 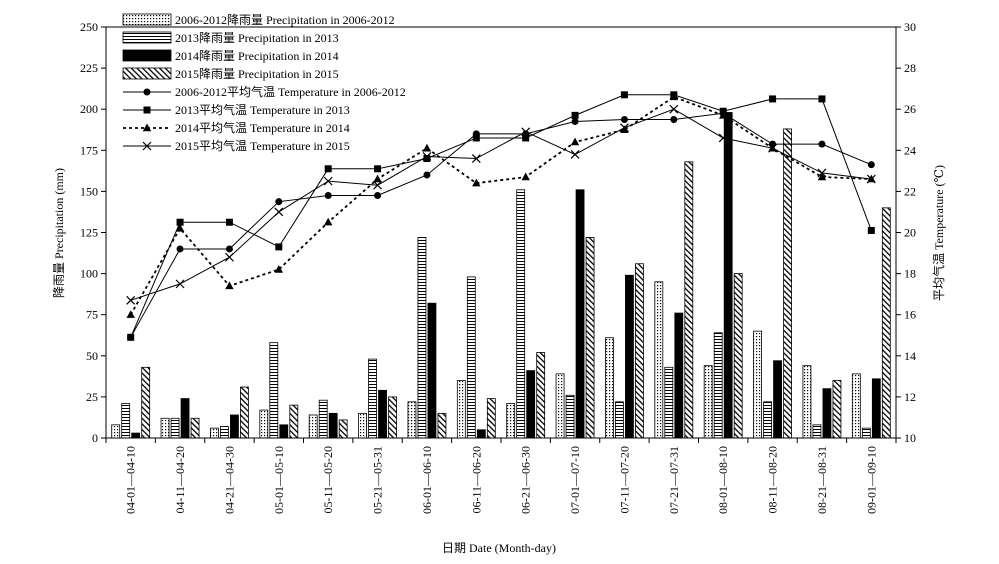 What do you see at coordinates (229, 480) in the screenshot?
I see `x-tick-label-3: 04-21—04-30` at bounding box center [229, 480].